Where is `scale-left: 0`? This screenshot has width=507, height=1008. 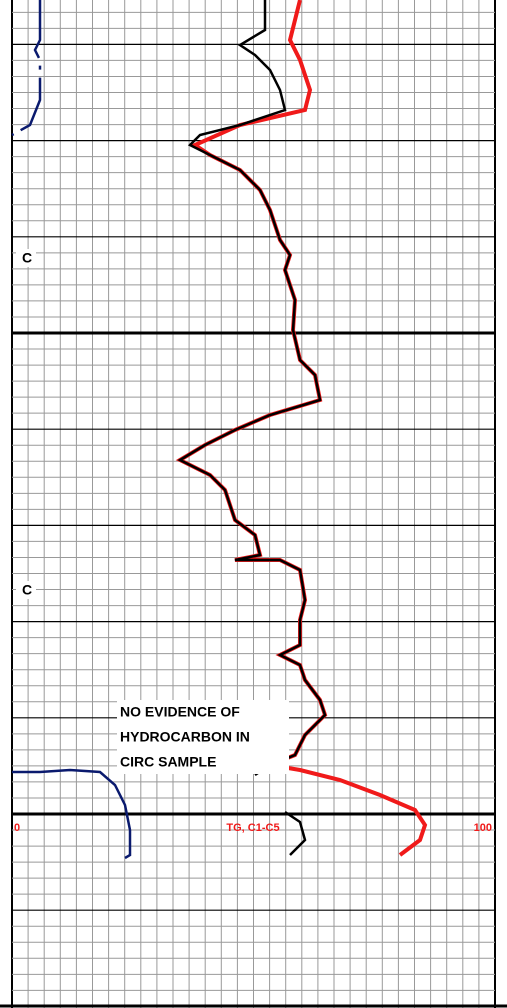
scale-left: 0 is located at coordinates (17, 828).